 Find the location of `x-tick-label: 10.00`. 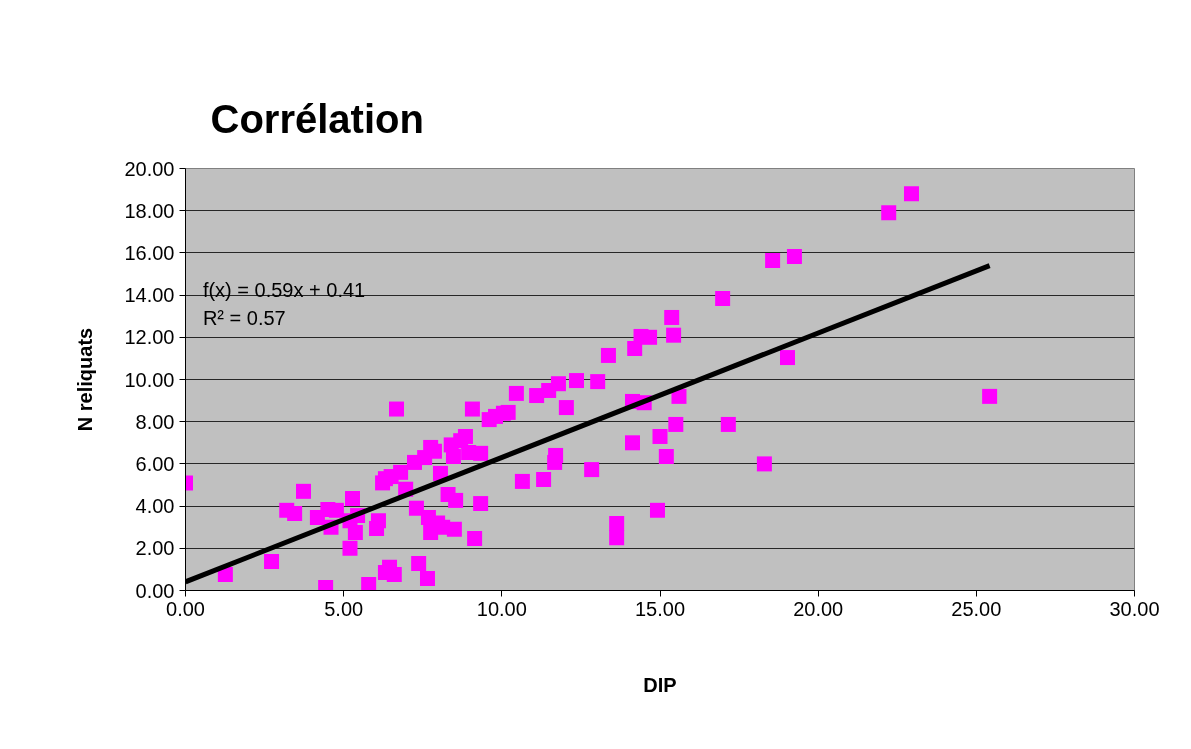

x-tick-label: 10.00 is located at coordinates (501, 608).